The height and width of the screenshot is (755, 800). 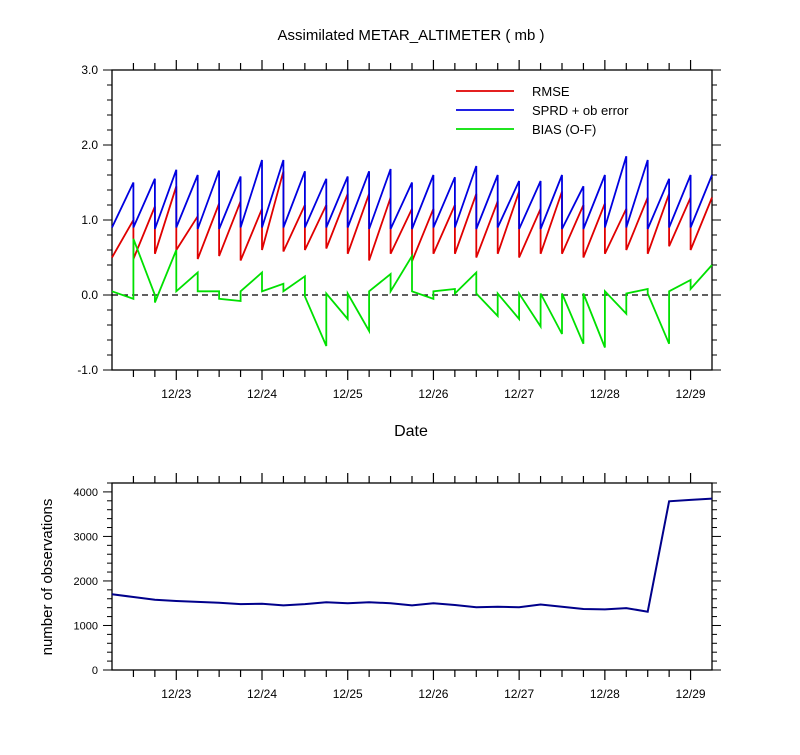 What do you see at coordinates (564, 129) in the screenshot?
I see `legend-label: BIAS (O-F)` at bounding box center [564, 129].